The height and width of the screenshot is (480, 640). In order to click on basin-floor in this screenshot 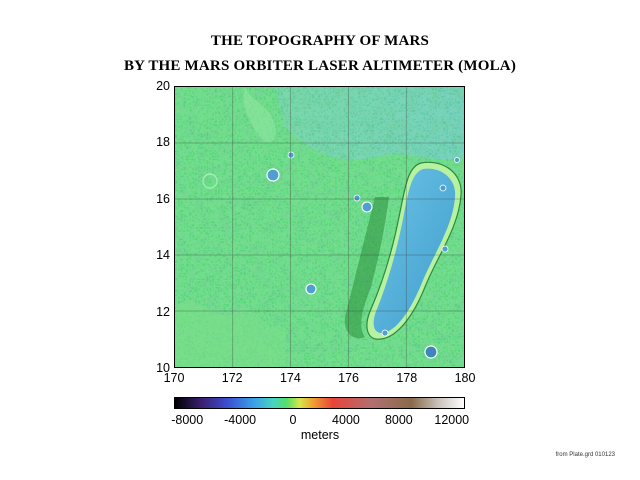, I will do `click(414, 251)`.